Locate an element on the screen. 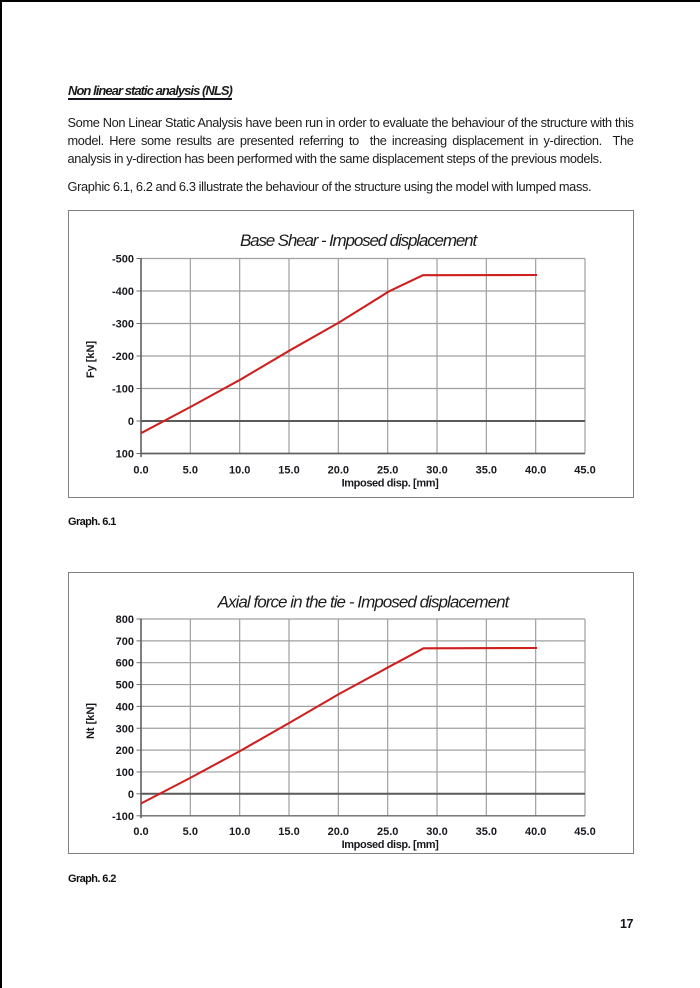  svg-text: 400 is located at coordinates (125, 707).